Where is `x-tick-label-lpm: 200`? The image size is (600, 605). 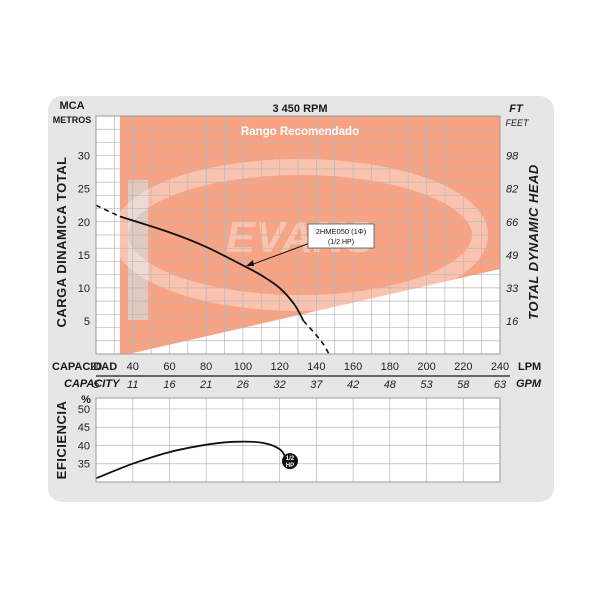
x-tick-label-lpm: 200 is located at coordinates (426, 367).